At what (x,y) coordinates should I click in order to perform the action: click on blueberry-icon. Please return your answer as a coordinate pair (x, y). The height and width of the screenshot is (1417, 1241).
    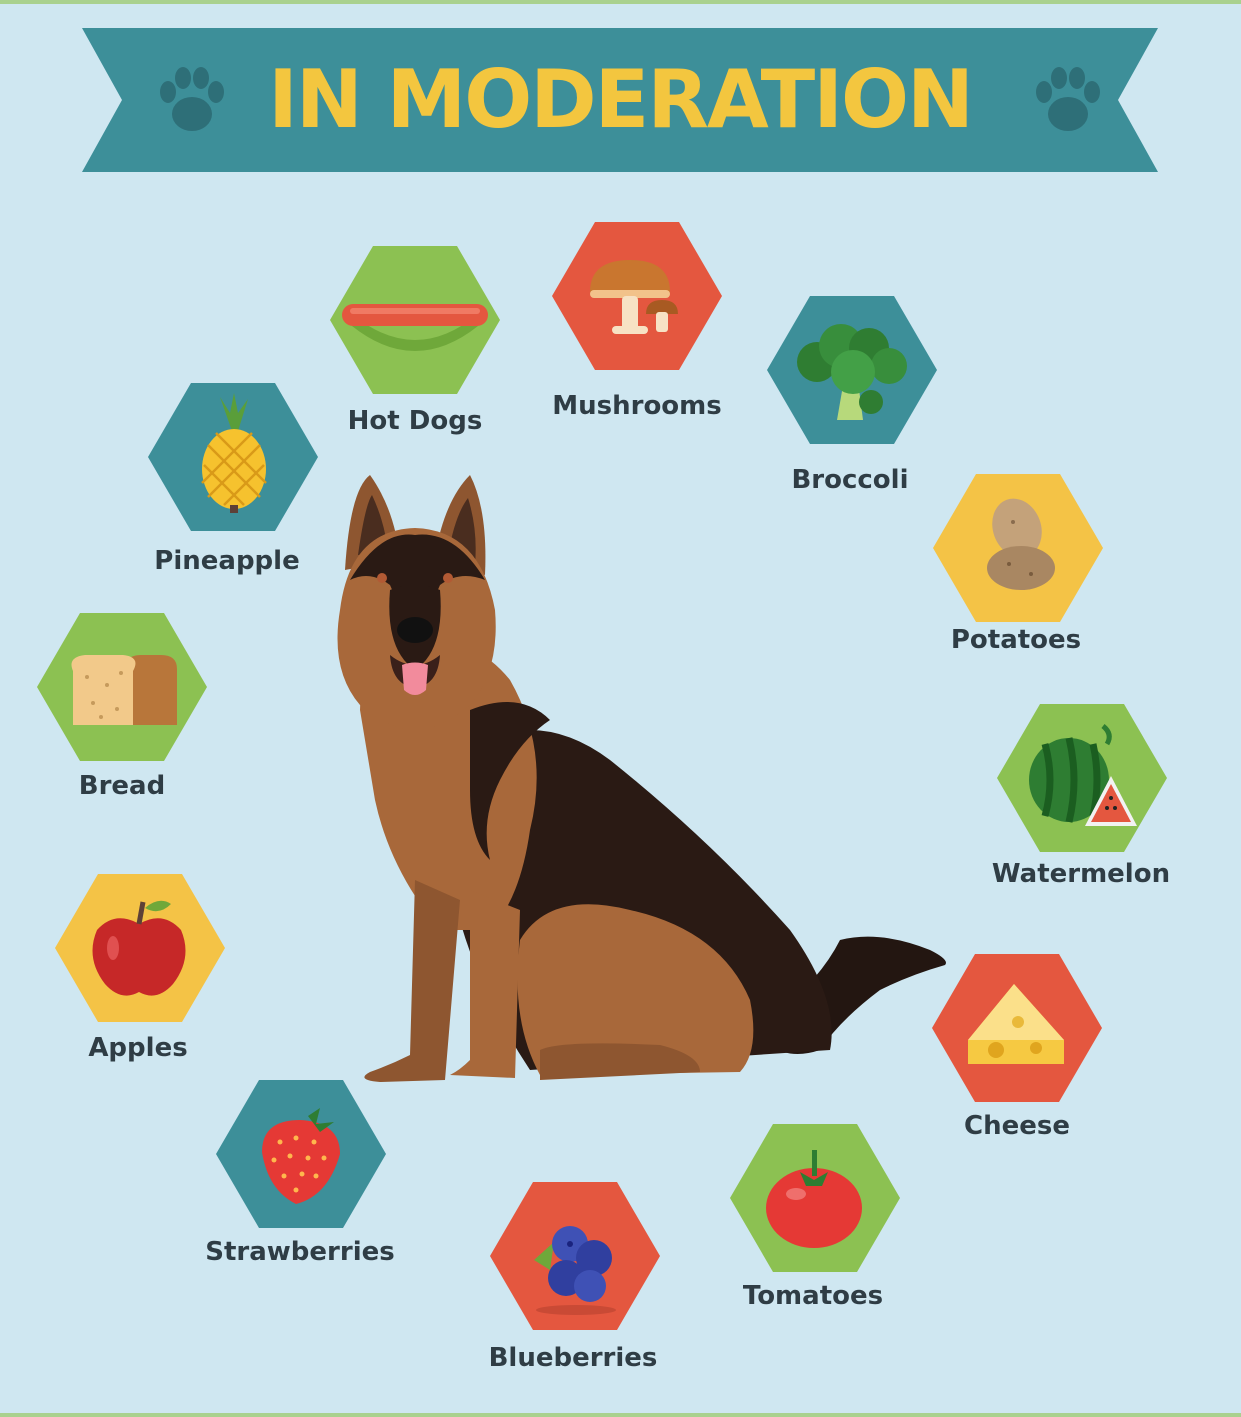
    Looking at the image, I should click on (575, 1270).